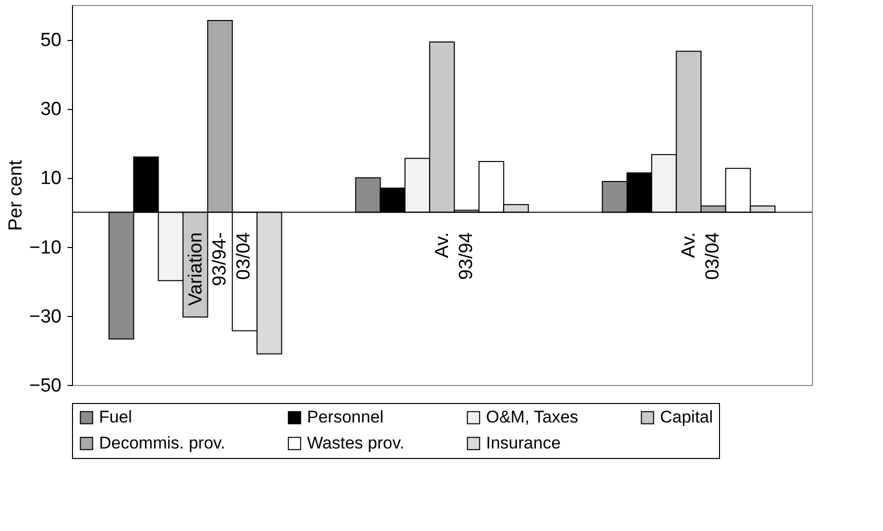 The image size is (883, 531). What do you see at coordinates (51, 41) in the screenshot?
I see `y-tick-label: 50` at bounding box center [51, 41].